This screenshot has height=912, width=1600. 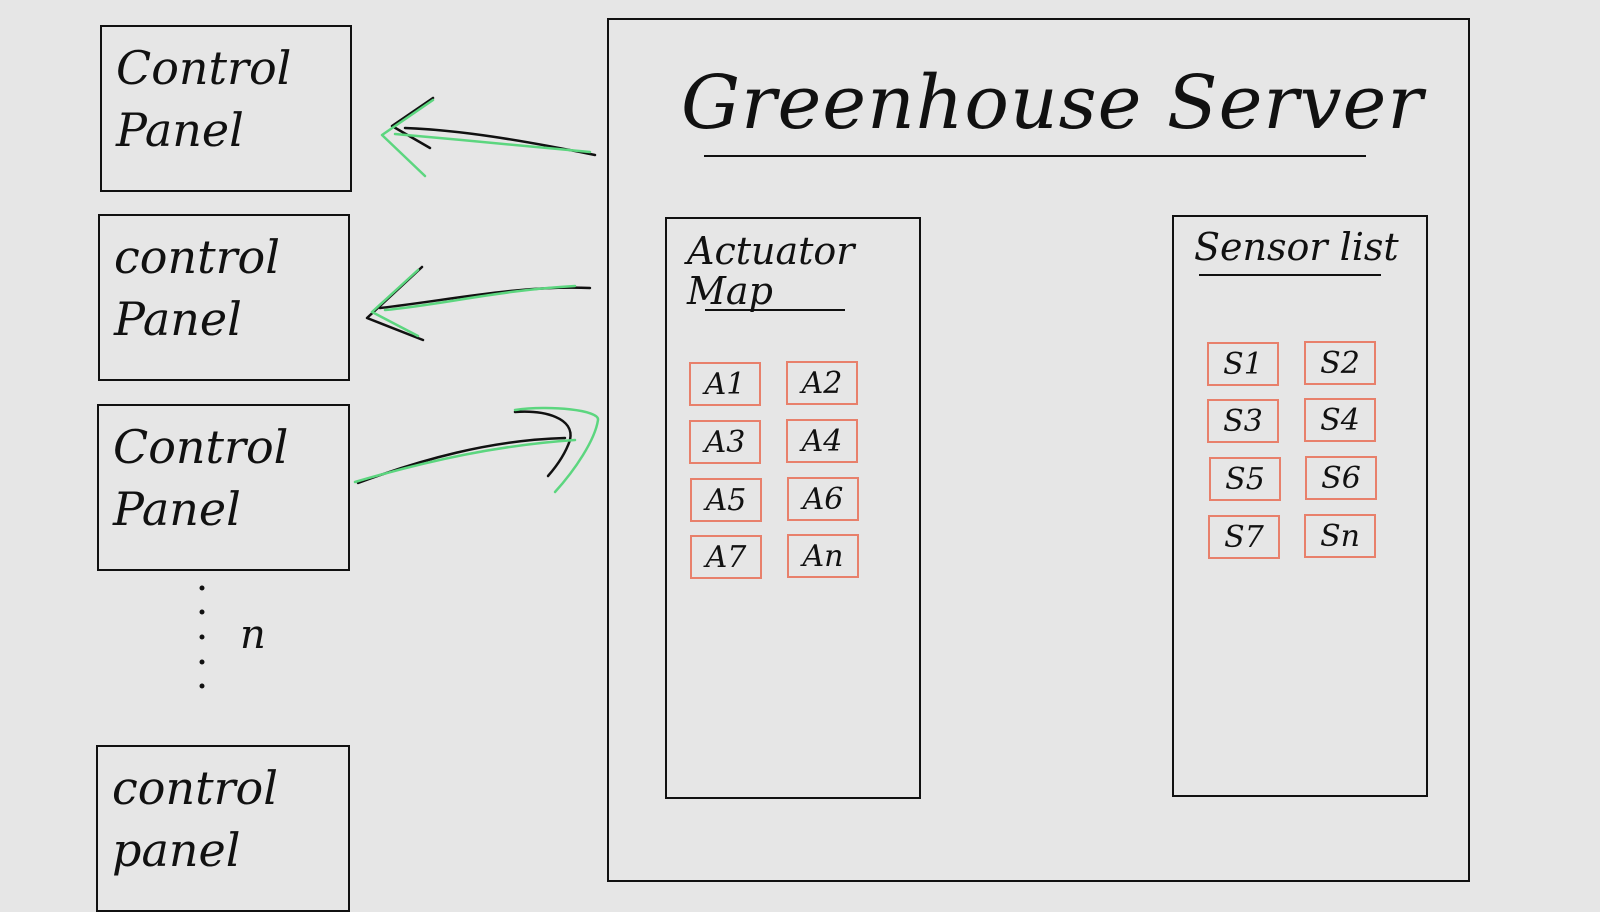 I want to click on sensor-cell: S7, so click(x=1244, y=537).